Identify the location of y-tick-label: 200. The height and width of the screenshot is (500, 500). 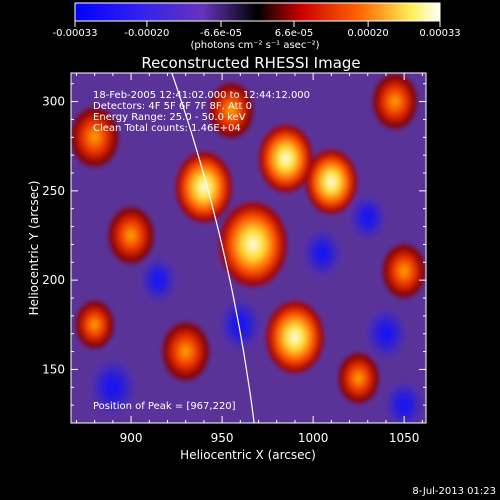
(53, 280).